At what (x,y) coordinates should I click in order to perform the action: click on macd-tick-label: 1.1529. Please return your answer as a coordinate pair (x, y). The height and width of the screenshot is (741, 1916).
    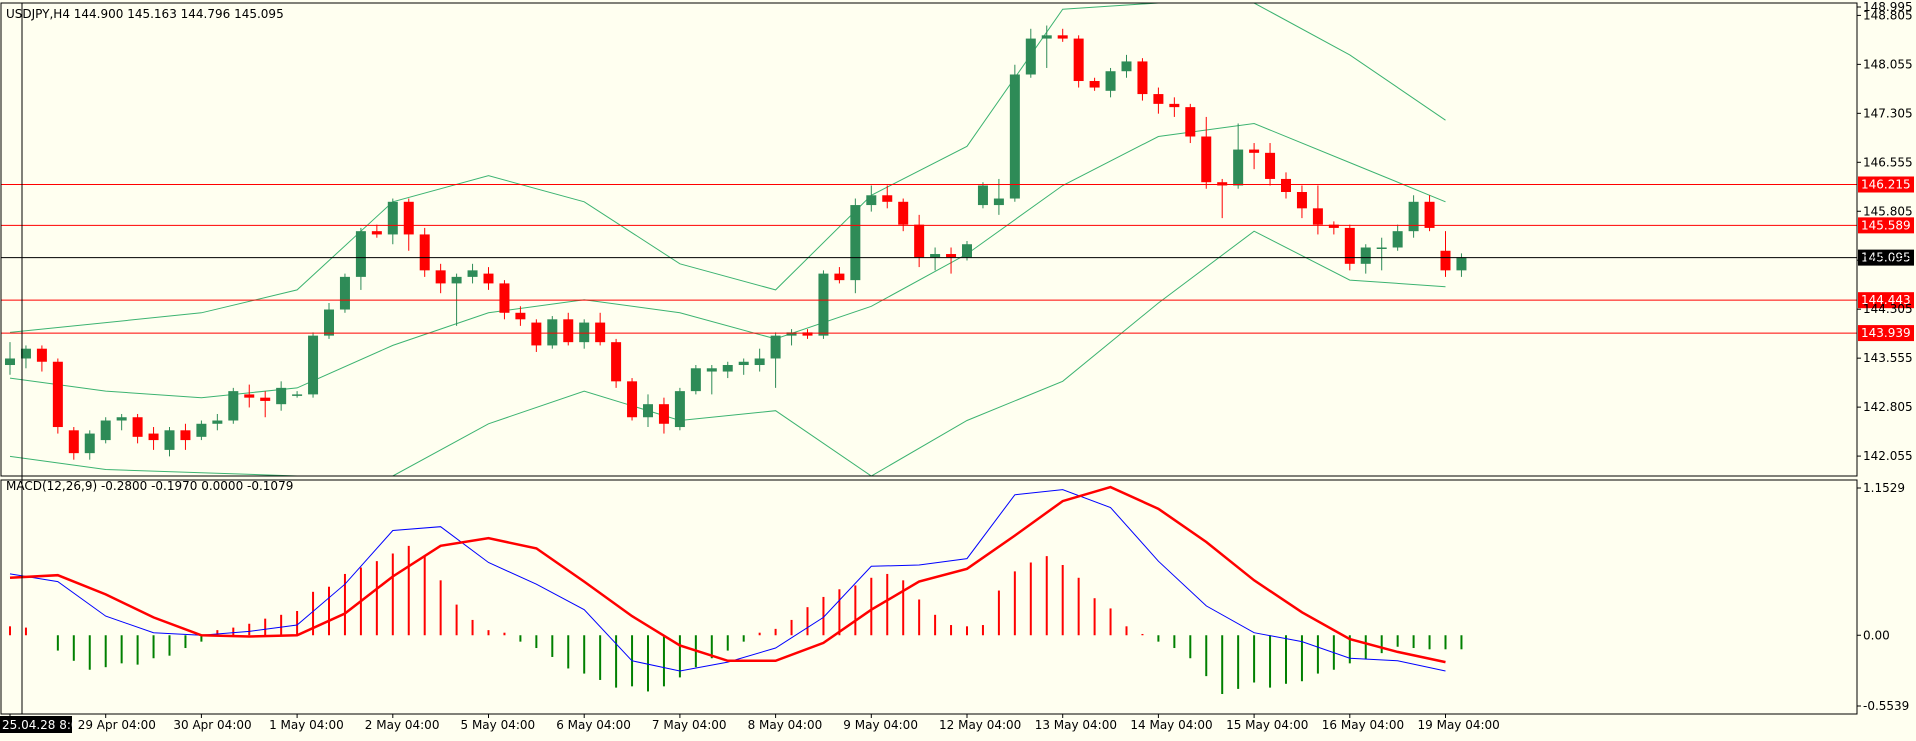
    Looking at the image, I should click on (1884, 488).